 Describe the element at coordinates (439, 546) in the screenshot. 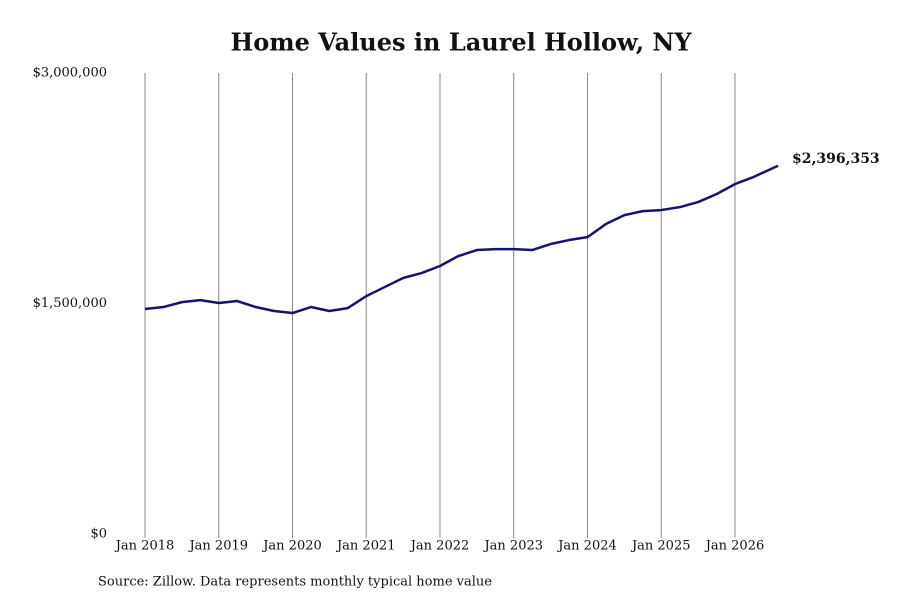

I see `x-tick-label: Jan 2022` at that location.